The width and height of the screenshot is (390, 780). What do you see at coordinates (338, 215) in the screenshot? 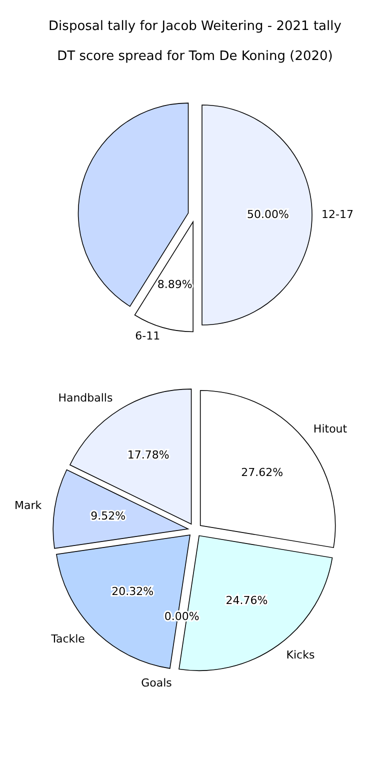
I see `slice-label: 12-17` at bounding box center [338, 215].